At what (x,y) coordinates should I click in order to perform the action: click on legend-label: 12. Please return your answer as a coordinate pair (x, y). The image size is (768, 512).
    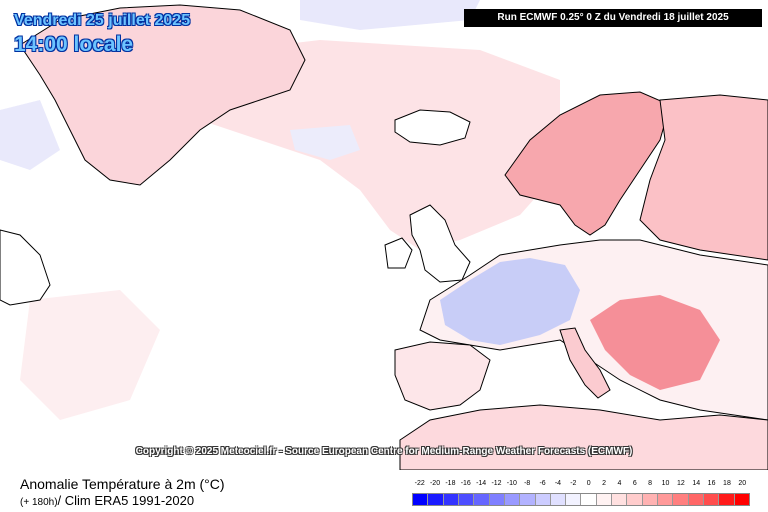
    Looking at the image, I should click on (680, 483).